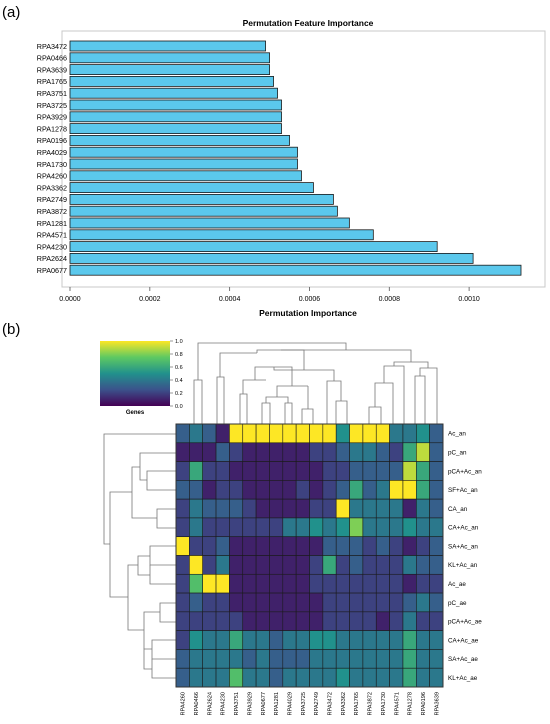  What do you see at coordinates (396, 602) in the screenshot?
I see `heat-cell-pC_ae-RPA4571` at bounding box center [396, 602].